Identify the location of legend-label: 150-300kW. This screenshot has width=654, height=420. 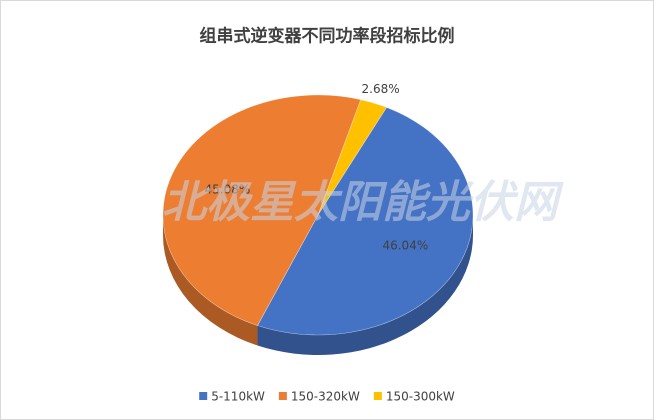
(420, 397).